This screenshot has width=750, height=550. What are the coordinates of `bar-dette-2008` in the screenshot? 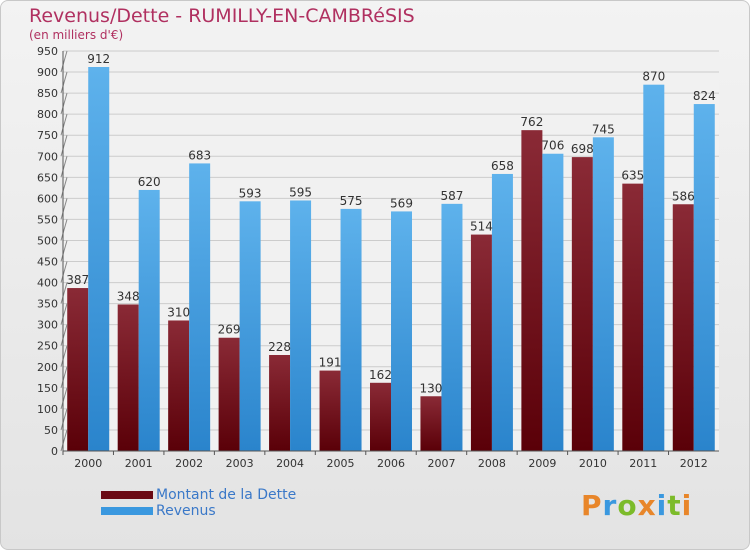 It's located at (481, 342).